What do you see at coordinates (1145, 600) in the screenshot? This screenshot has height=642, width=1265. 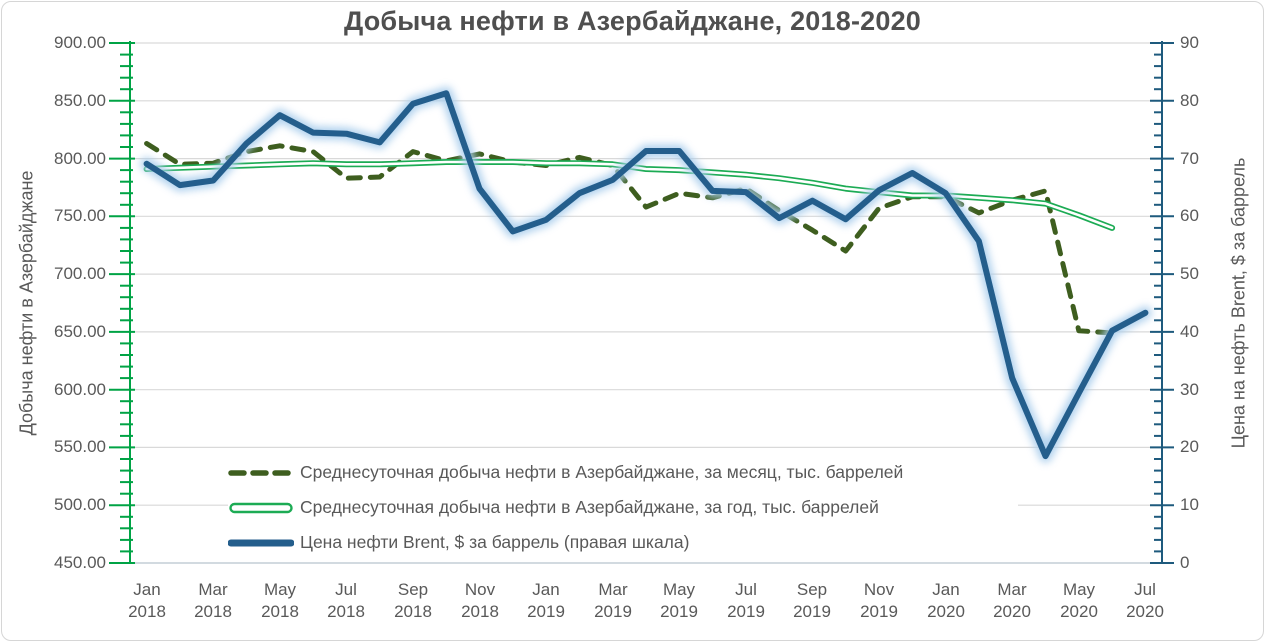 I see `x-axis-tick-label: Jul 2020` at bounding box center [1145, 600].